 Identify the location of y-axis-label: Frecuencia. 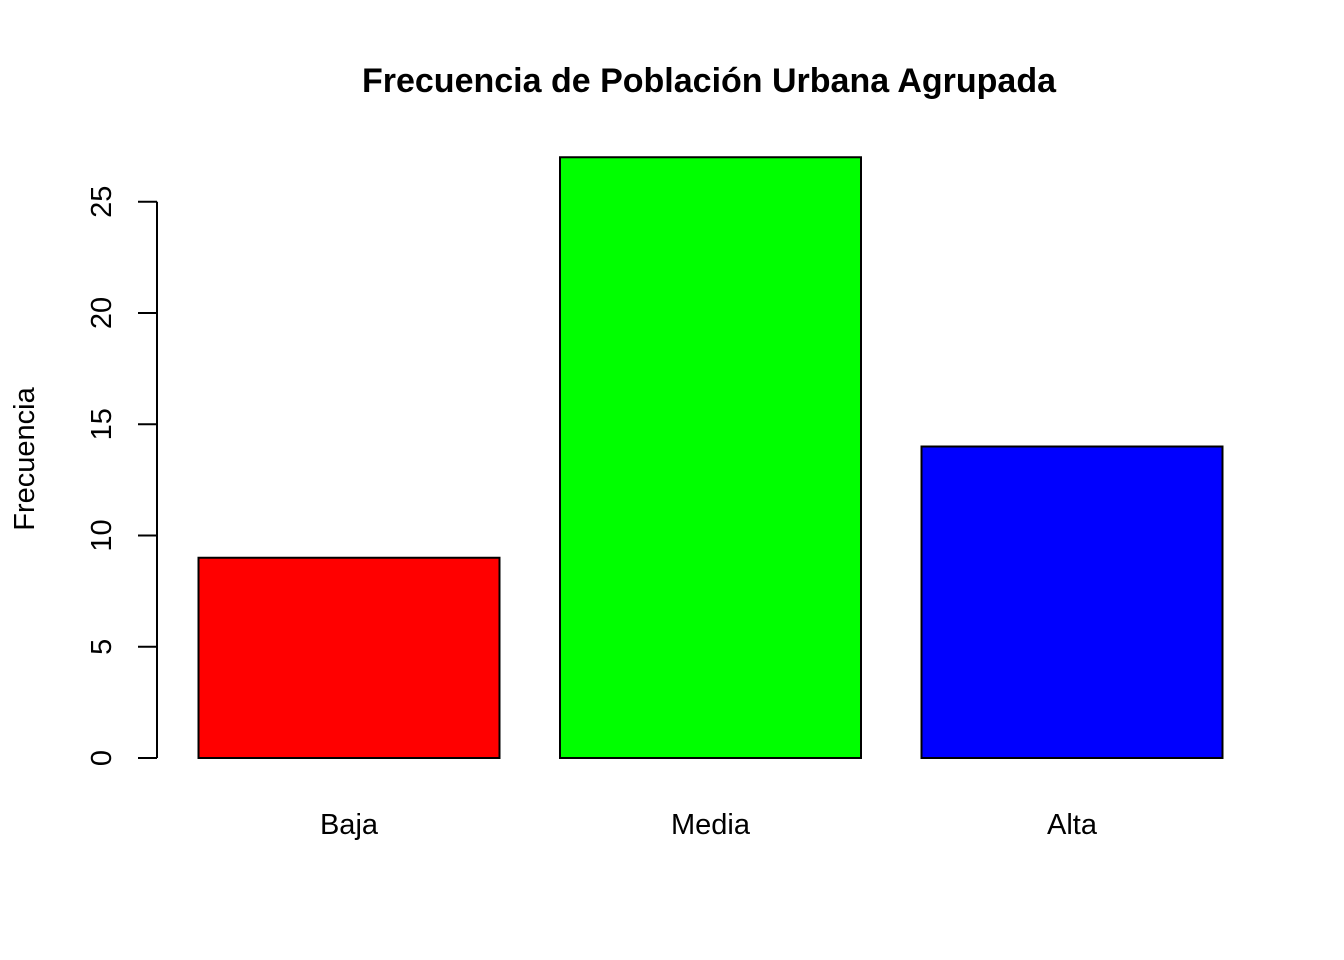
(25, 458).